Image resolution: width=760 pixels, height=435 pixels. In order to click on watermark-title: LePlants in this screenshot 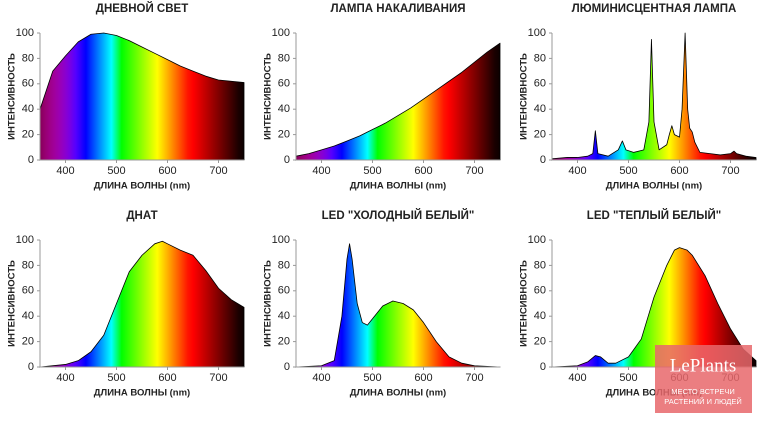, I will do `click(703, 365)`.